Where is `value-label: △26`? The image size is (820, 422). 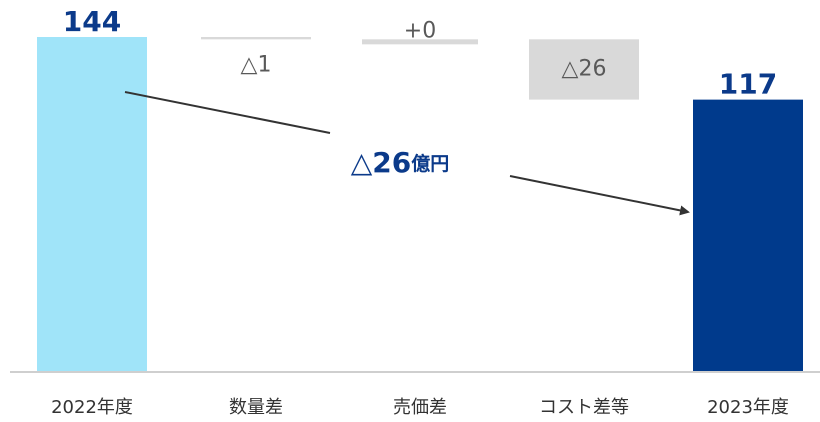
value-label: △26 is located at coordinates (584, 68).